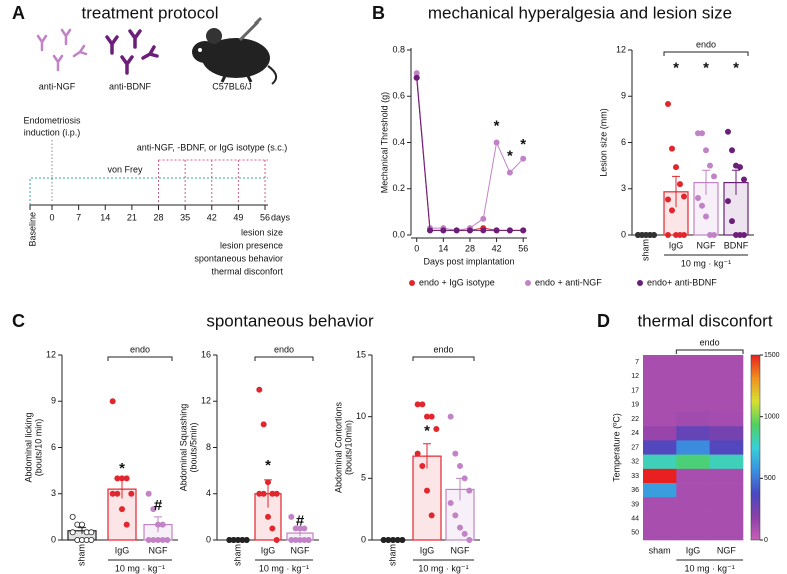  I want to click on colorbar-label: 0, so click(766, 540).